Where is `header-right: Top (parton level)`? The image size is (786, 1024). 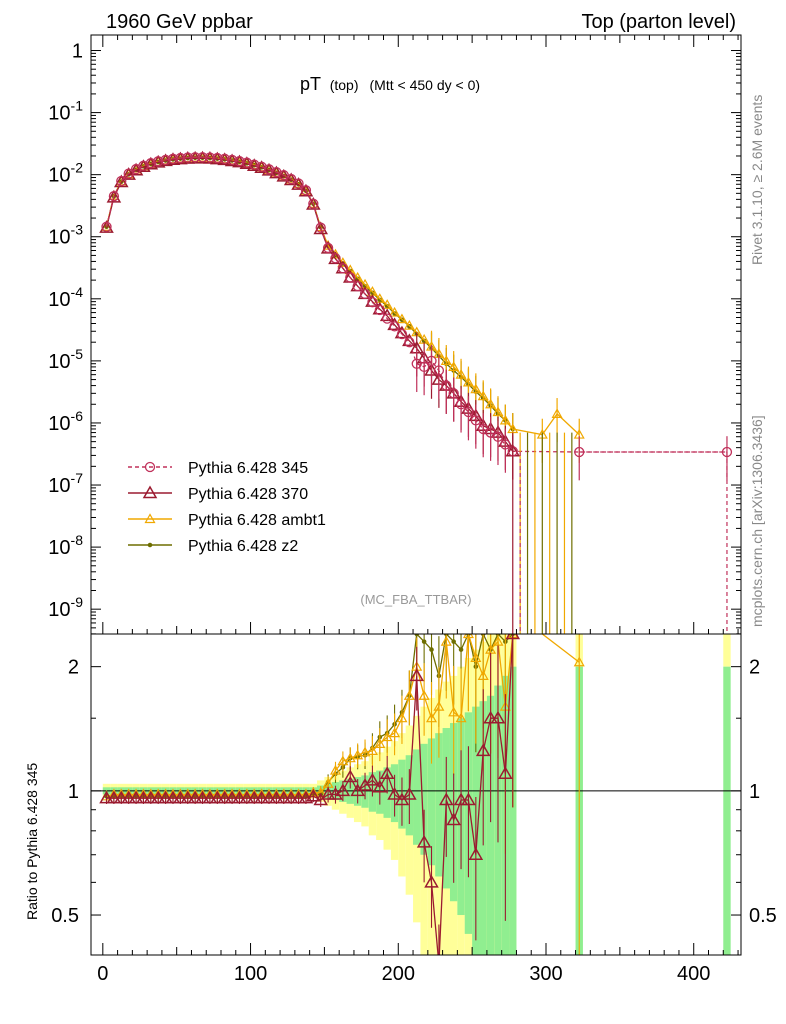
header-right: Top (parton level) is located at coordinates (658, 22).